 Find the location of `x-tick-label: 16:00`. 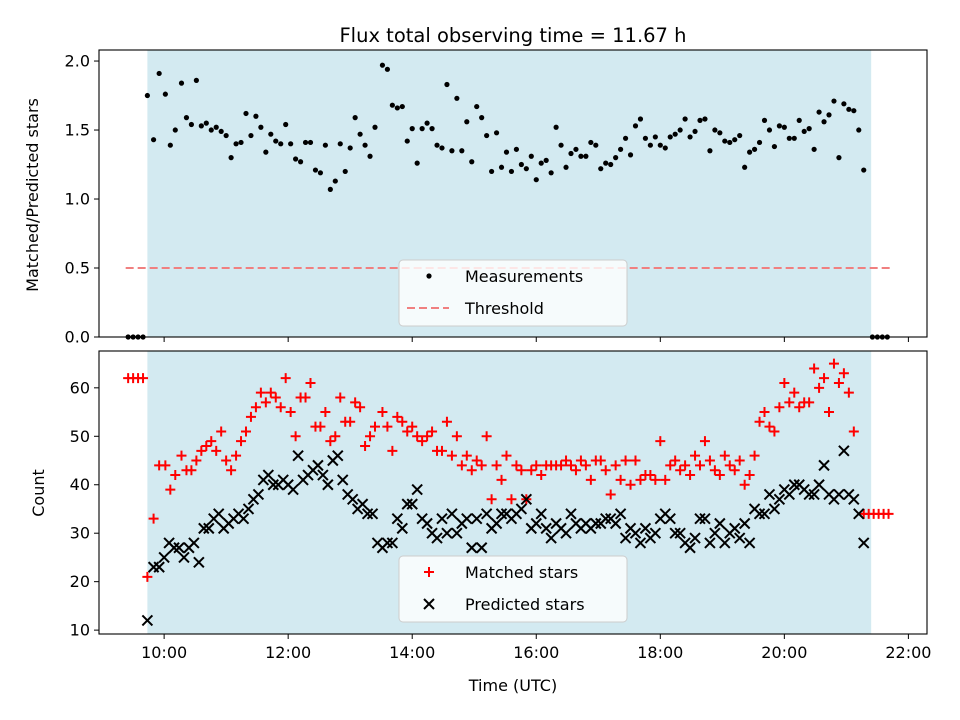

x-tick-label: 16:00 is located at coordinates (536, 652).